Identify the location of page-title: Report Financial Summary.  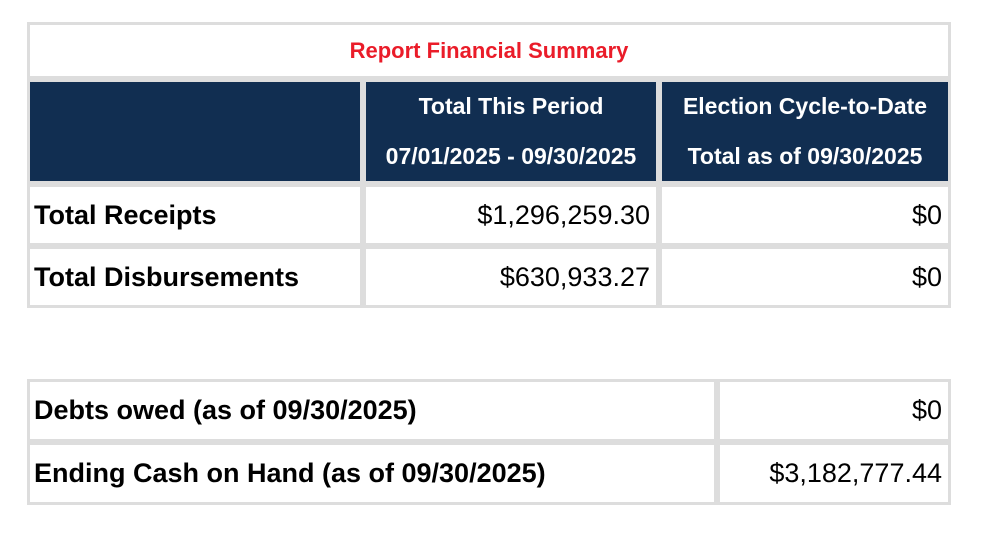
(489, 50).